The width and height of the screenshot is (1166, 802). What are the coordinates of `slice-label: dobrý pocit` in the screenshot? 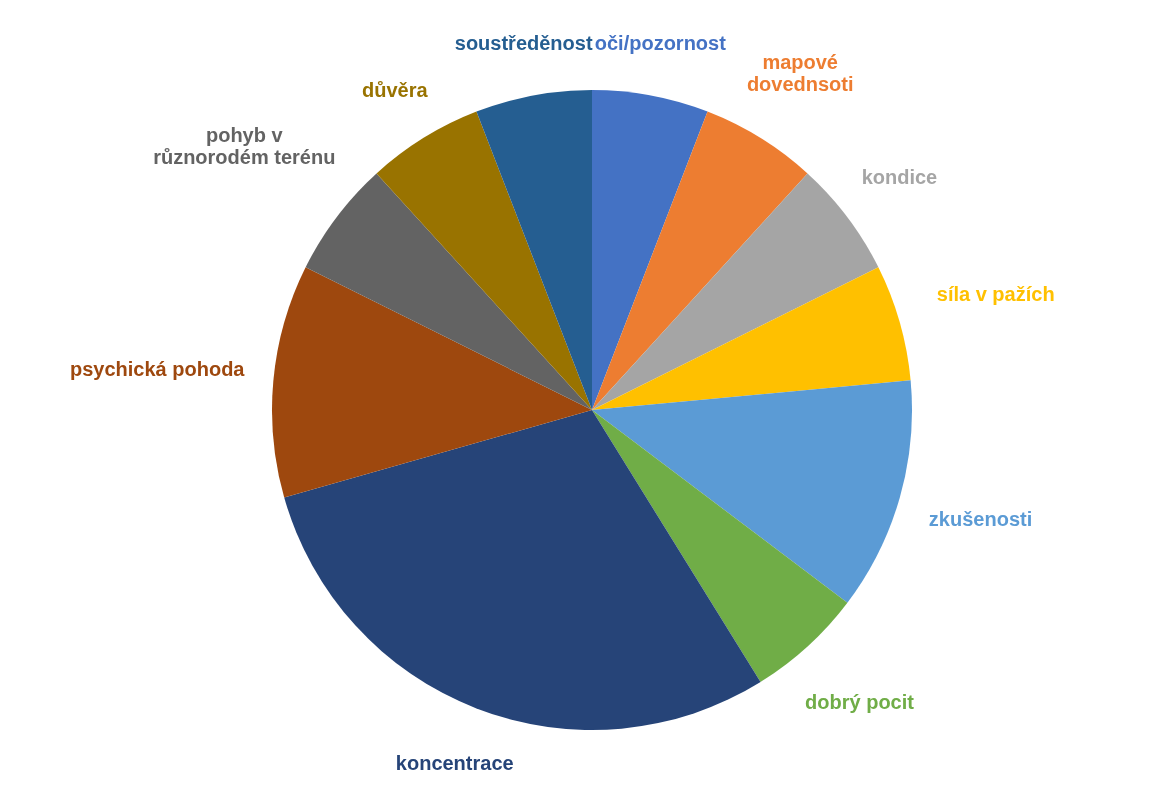 It's located at (860, 702).